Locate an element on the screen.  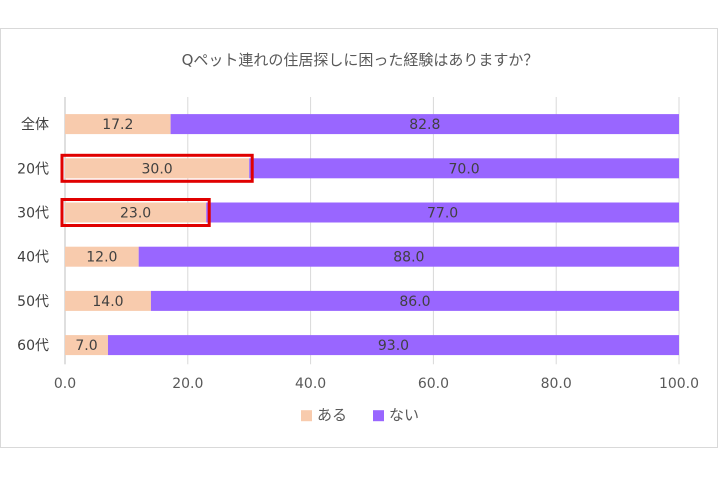
x-tick-label: 100.0 is located at coordinates (679, 384).